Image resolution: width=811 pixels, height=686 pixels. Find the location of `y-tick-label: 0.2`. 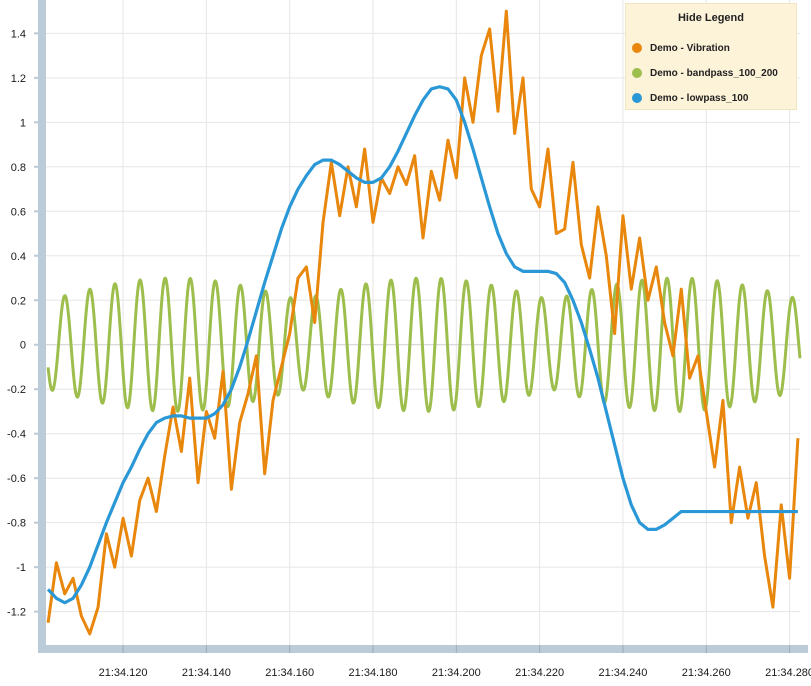

y-tick-label: 0.2 is located at coordinates (18, 301).